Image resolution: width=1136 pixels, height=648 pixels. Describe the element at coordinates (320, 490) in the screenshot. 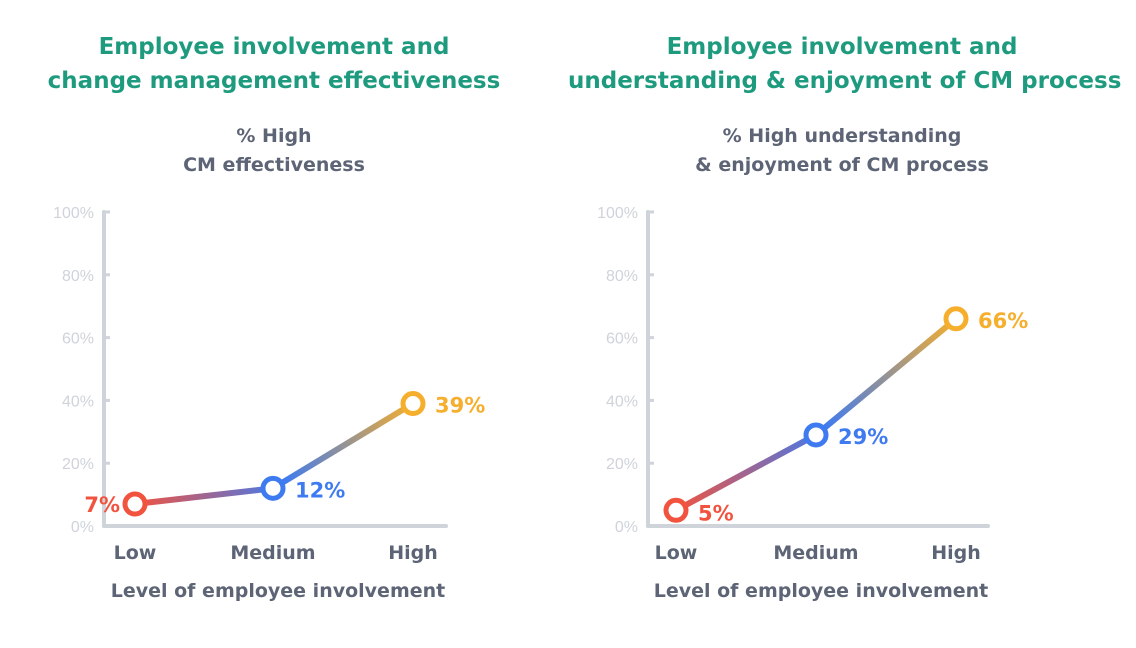

I see `data-label: 12%` at that location.